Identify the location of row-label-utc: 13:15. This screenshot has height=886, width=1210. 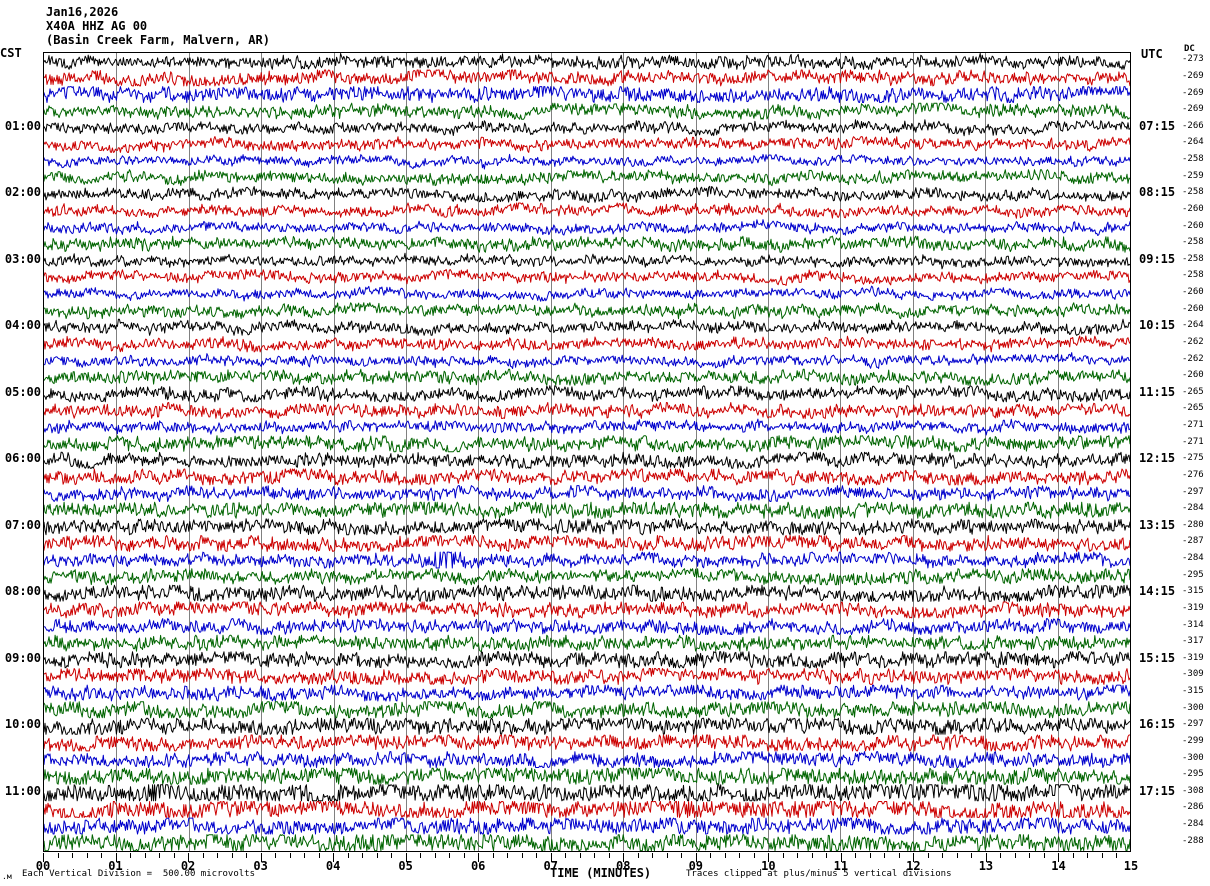
(1157, 524).